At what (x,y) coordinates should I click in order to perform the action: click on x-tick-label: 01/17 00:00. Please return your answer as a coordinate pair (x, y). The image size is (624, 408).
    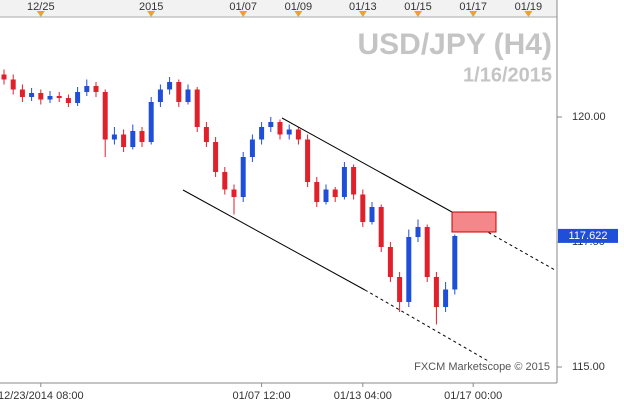
    Looking at the image, I should click on (473, 396).